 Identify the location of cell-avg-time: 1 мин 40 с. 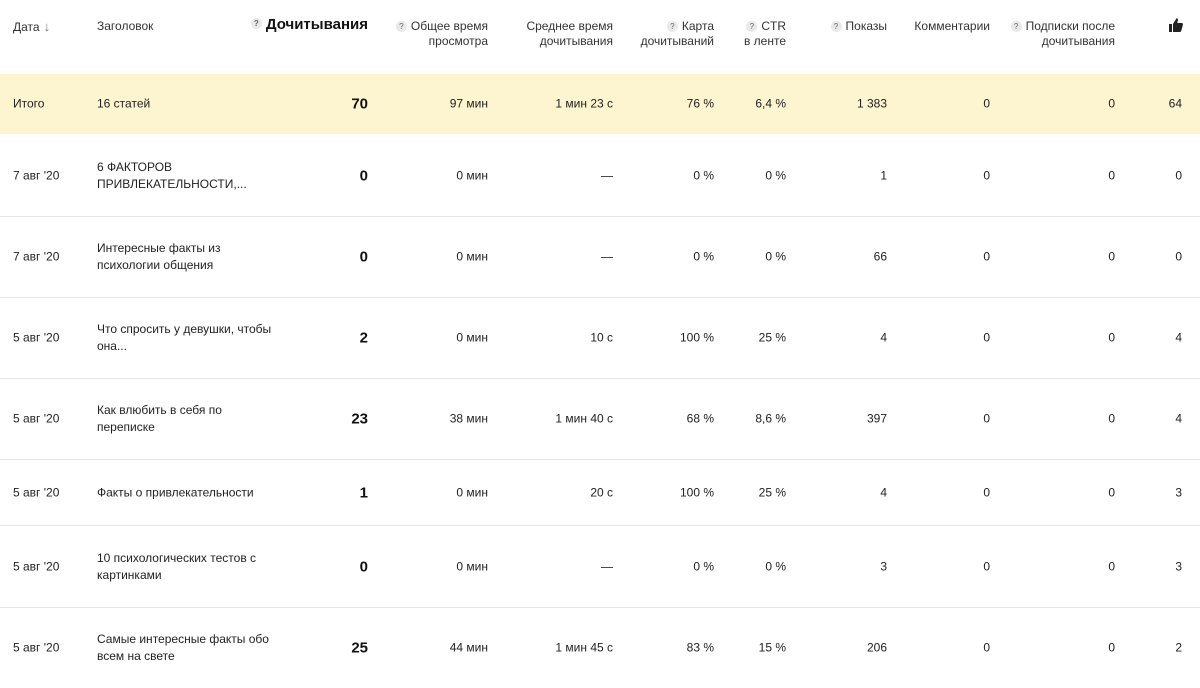
(584, 418).